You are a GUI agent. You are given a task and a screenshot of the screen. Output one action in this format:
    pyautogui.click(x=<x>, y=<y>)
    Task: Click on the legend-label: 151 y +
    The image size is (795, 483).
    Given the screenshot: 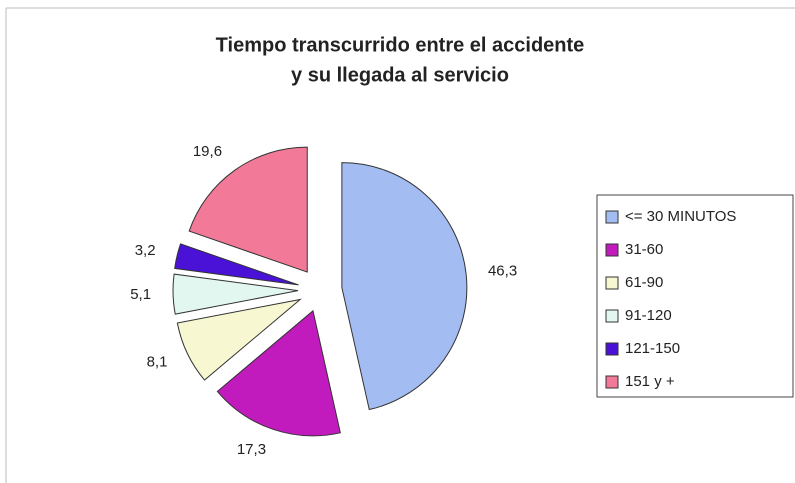 What is the action you would take?
    pyautogui.click(x=650, y=381)
    